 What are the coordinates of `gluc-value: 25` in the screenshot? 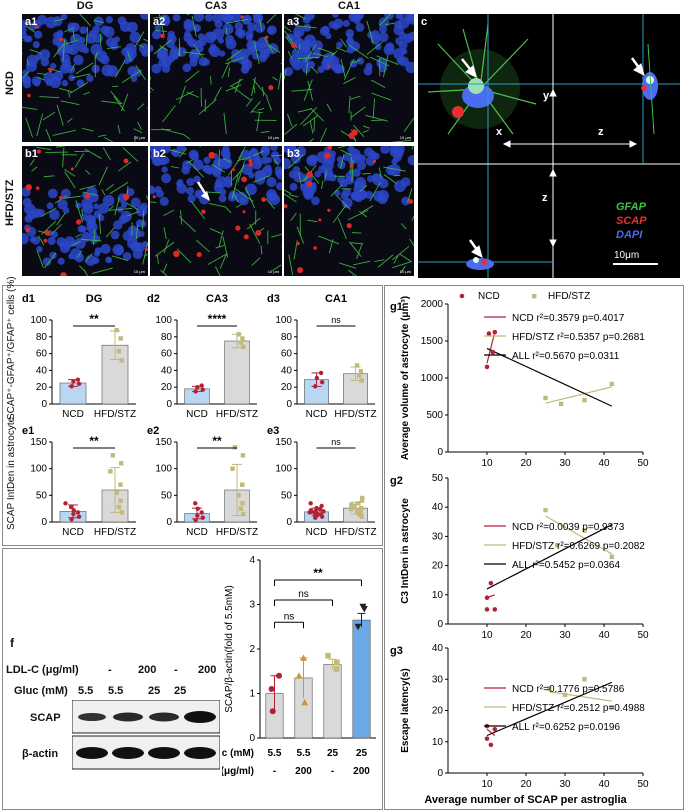 It's located at (333, 753).